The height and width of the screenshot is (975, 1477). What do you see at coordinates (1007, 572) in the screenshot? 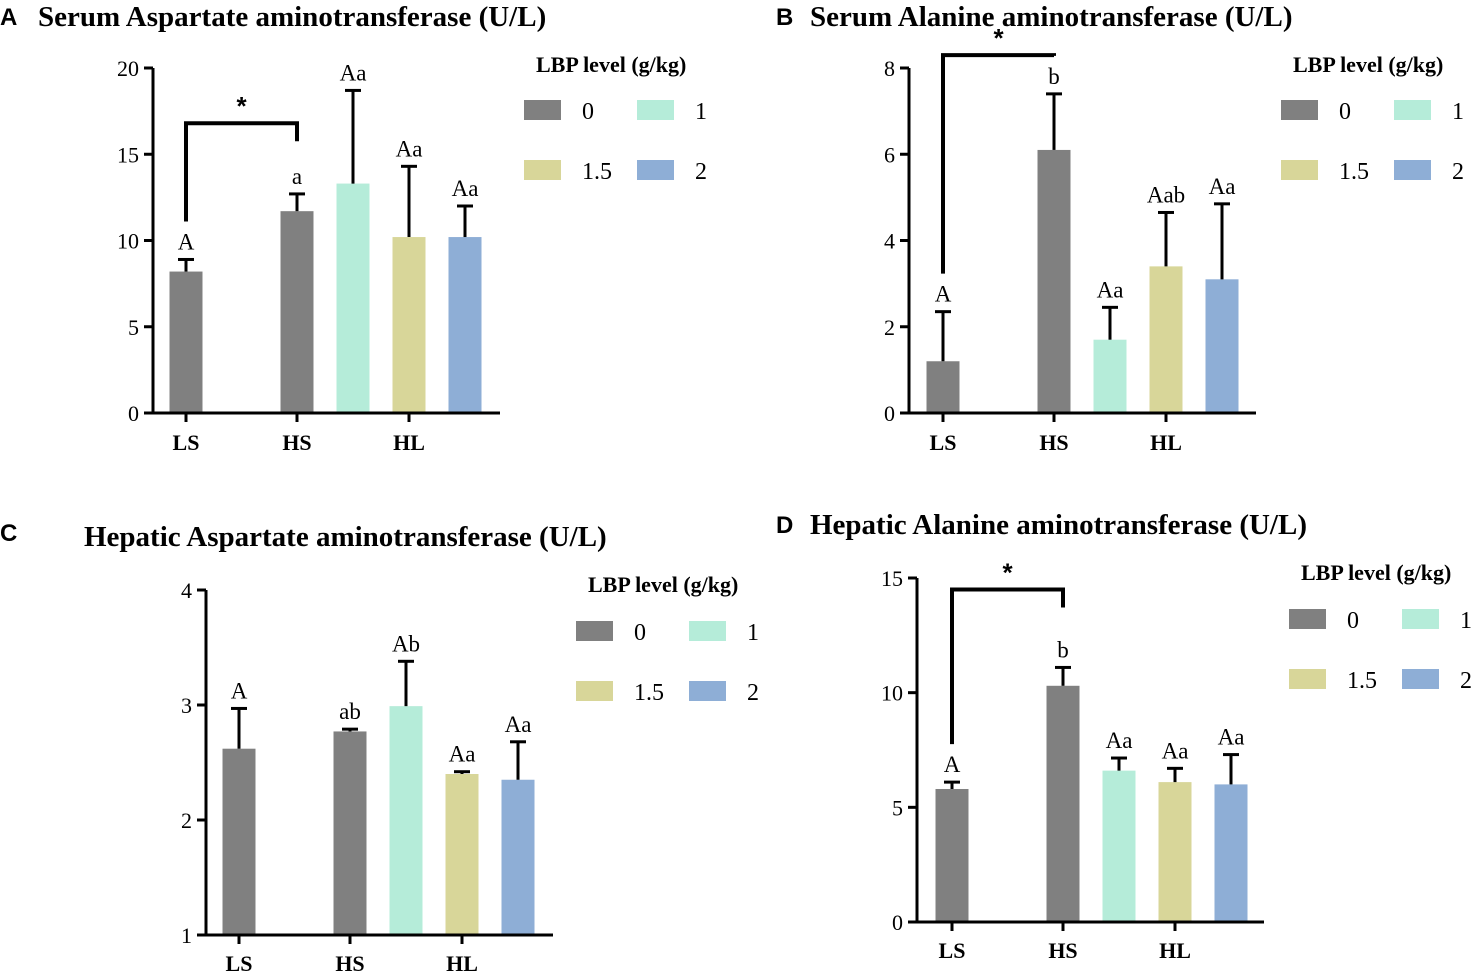
I see `significance-star: *` at bounding box center [1007, 572].